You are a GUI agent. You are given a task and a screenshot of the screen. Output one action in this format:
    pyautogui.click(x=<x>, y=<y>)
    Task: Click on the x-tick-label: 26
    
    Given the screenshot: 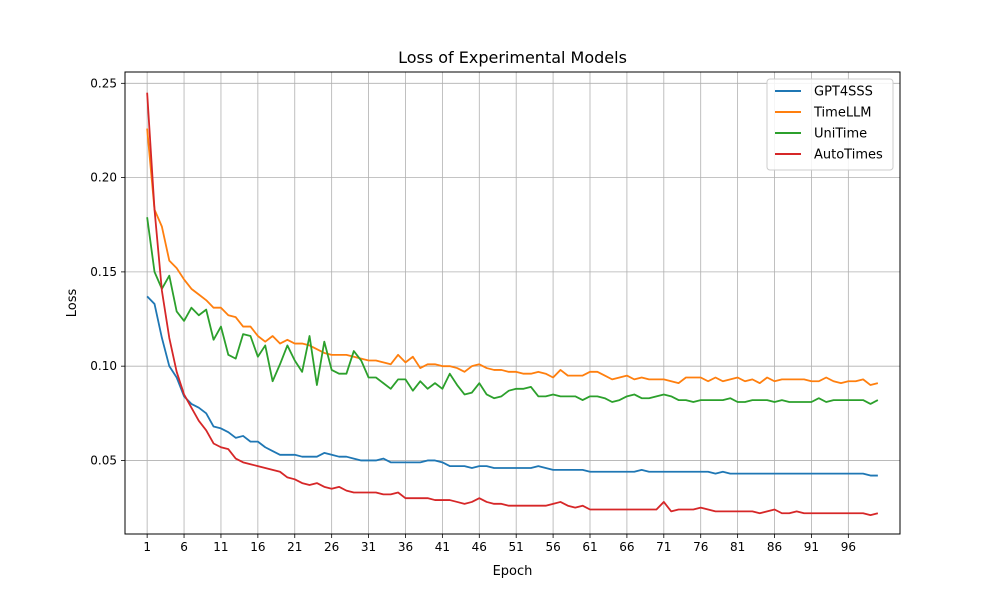 What is the action you would take?
    pyautogui.click(x=331, y=547)
    